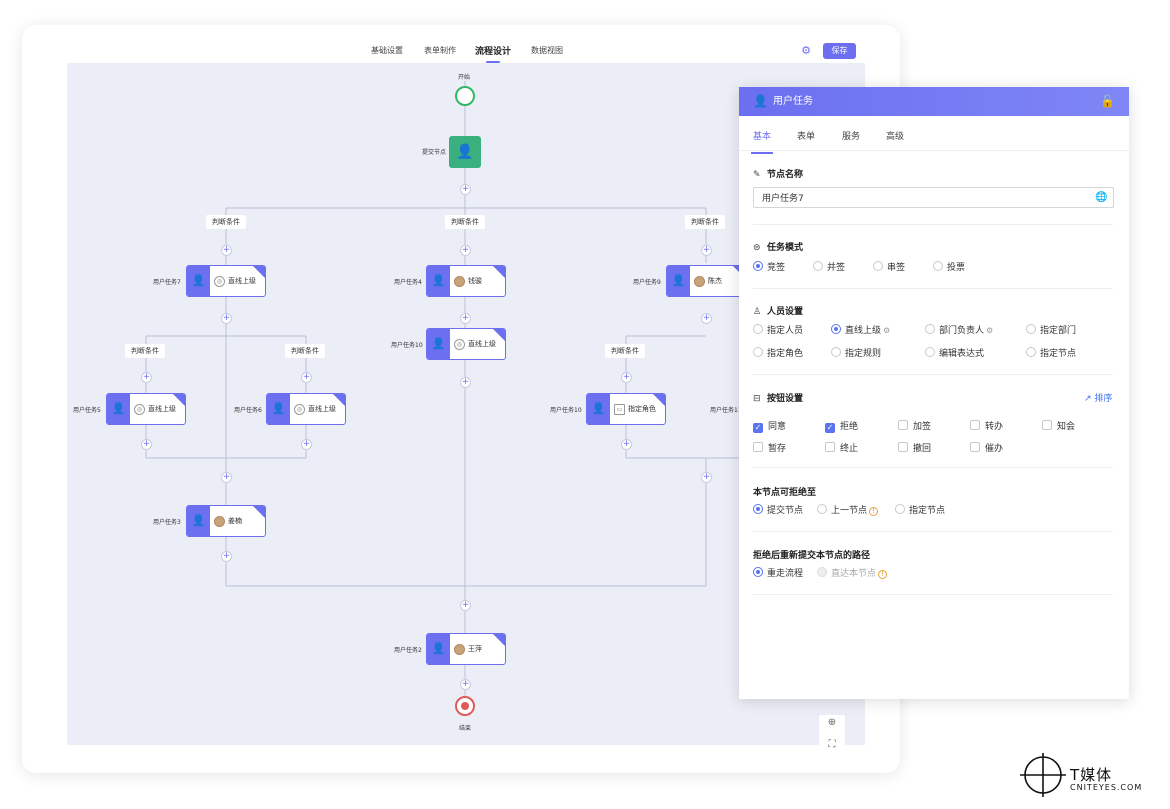  I want to click on tab-form: 表单, so click(806, 137).